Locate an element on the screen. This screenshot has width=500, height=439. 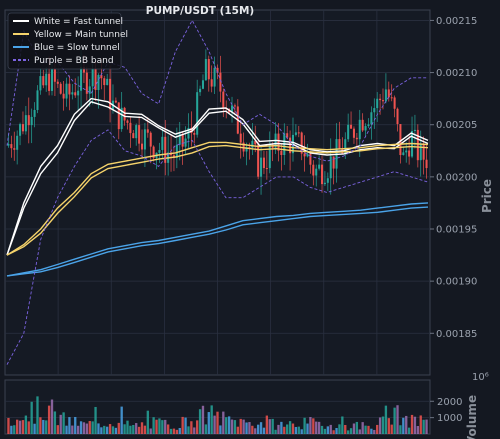
volume-bars is located at coordinates (217, 415).